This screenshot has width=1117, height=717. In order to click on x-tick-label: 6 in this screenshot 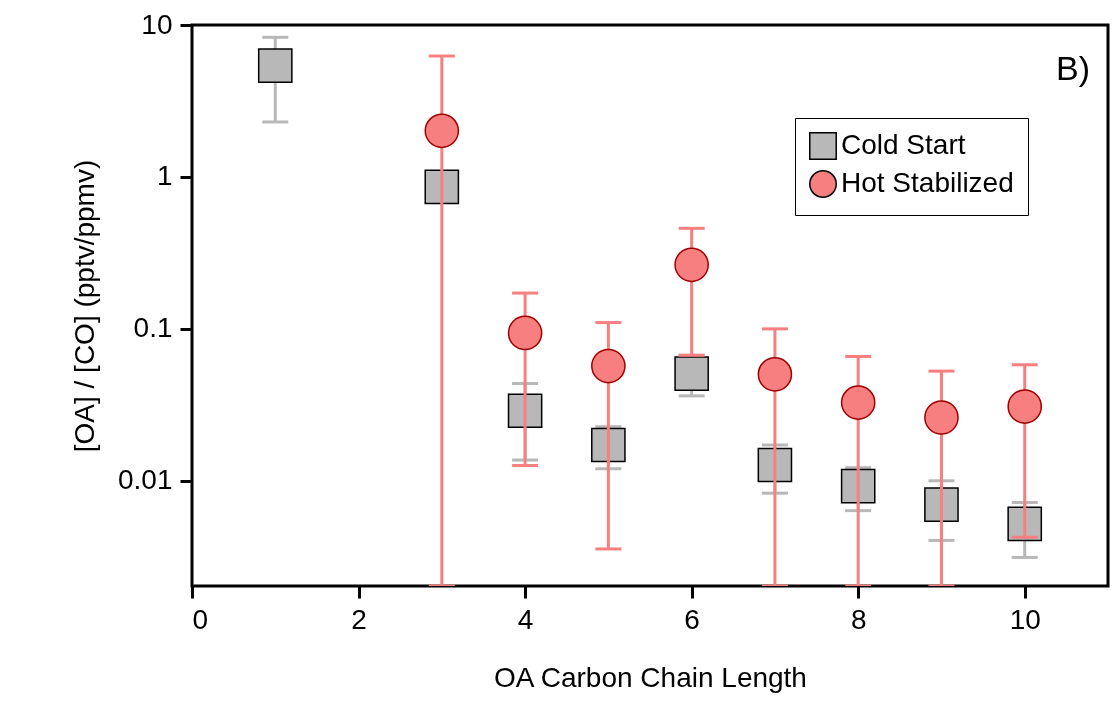, I will do `click(692, 619)`.